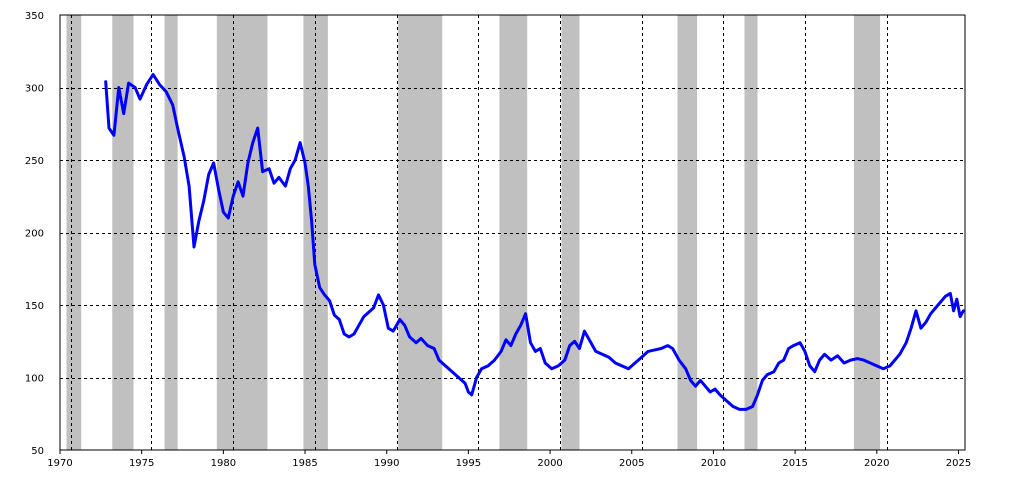  What do you see at coordinates (386, 463) in the screenshot?
I see `x-tick-label: 1990` at bounding box center [386, 463].